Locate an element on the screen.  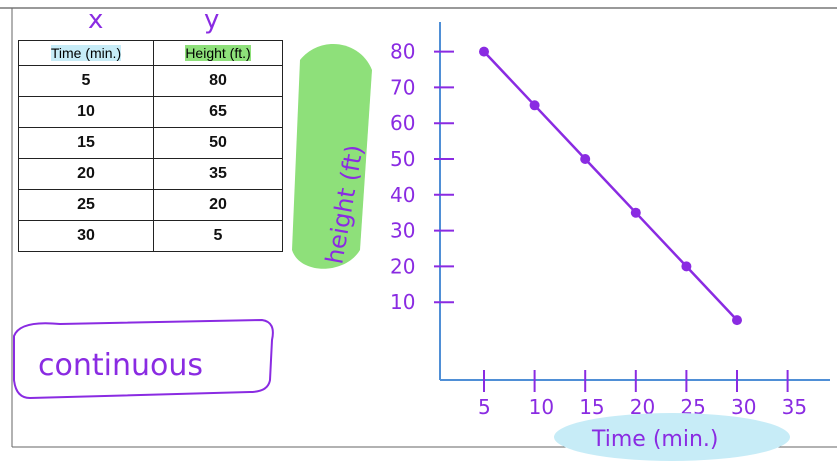
height-header-label: Height (ft.) is located at coordinates (218, 53).